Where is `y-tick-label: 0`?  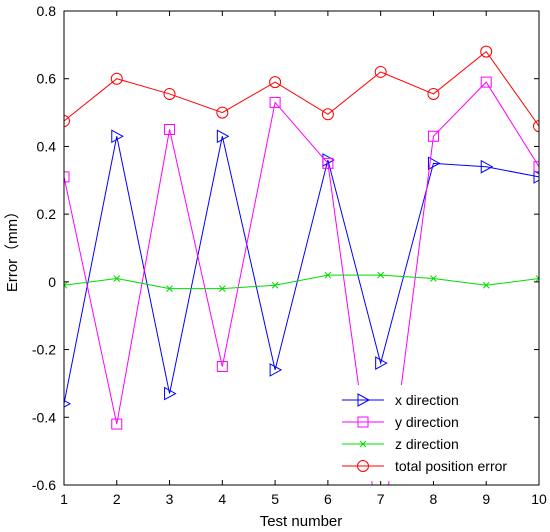
y-tick-label: 0 is located at coordinates (52, 282).